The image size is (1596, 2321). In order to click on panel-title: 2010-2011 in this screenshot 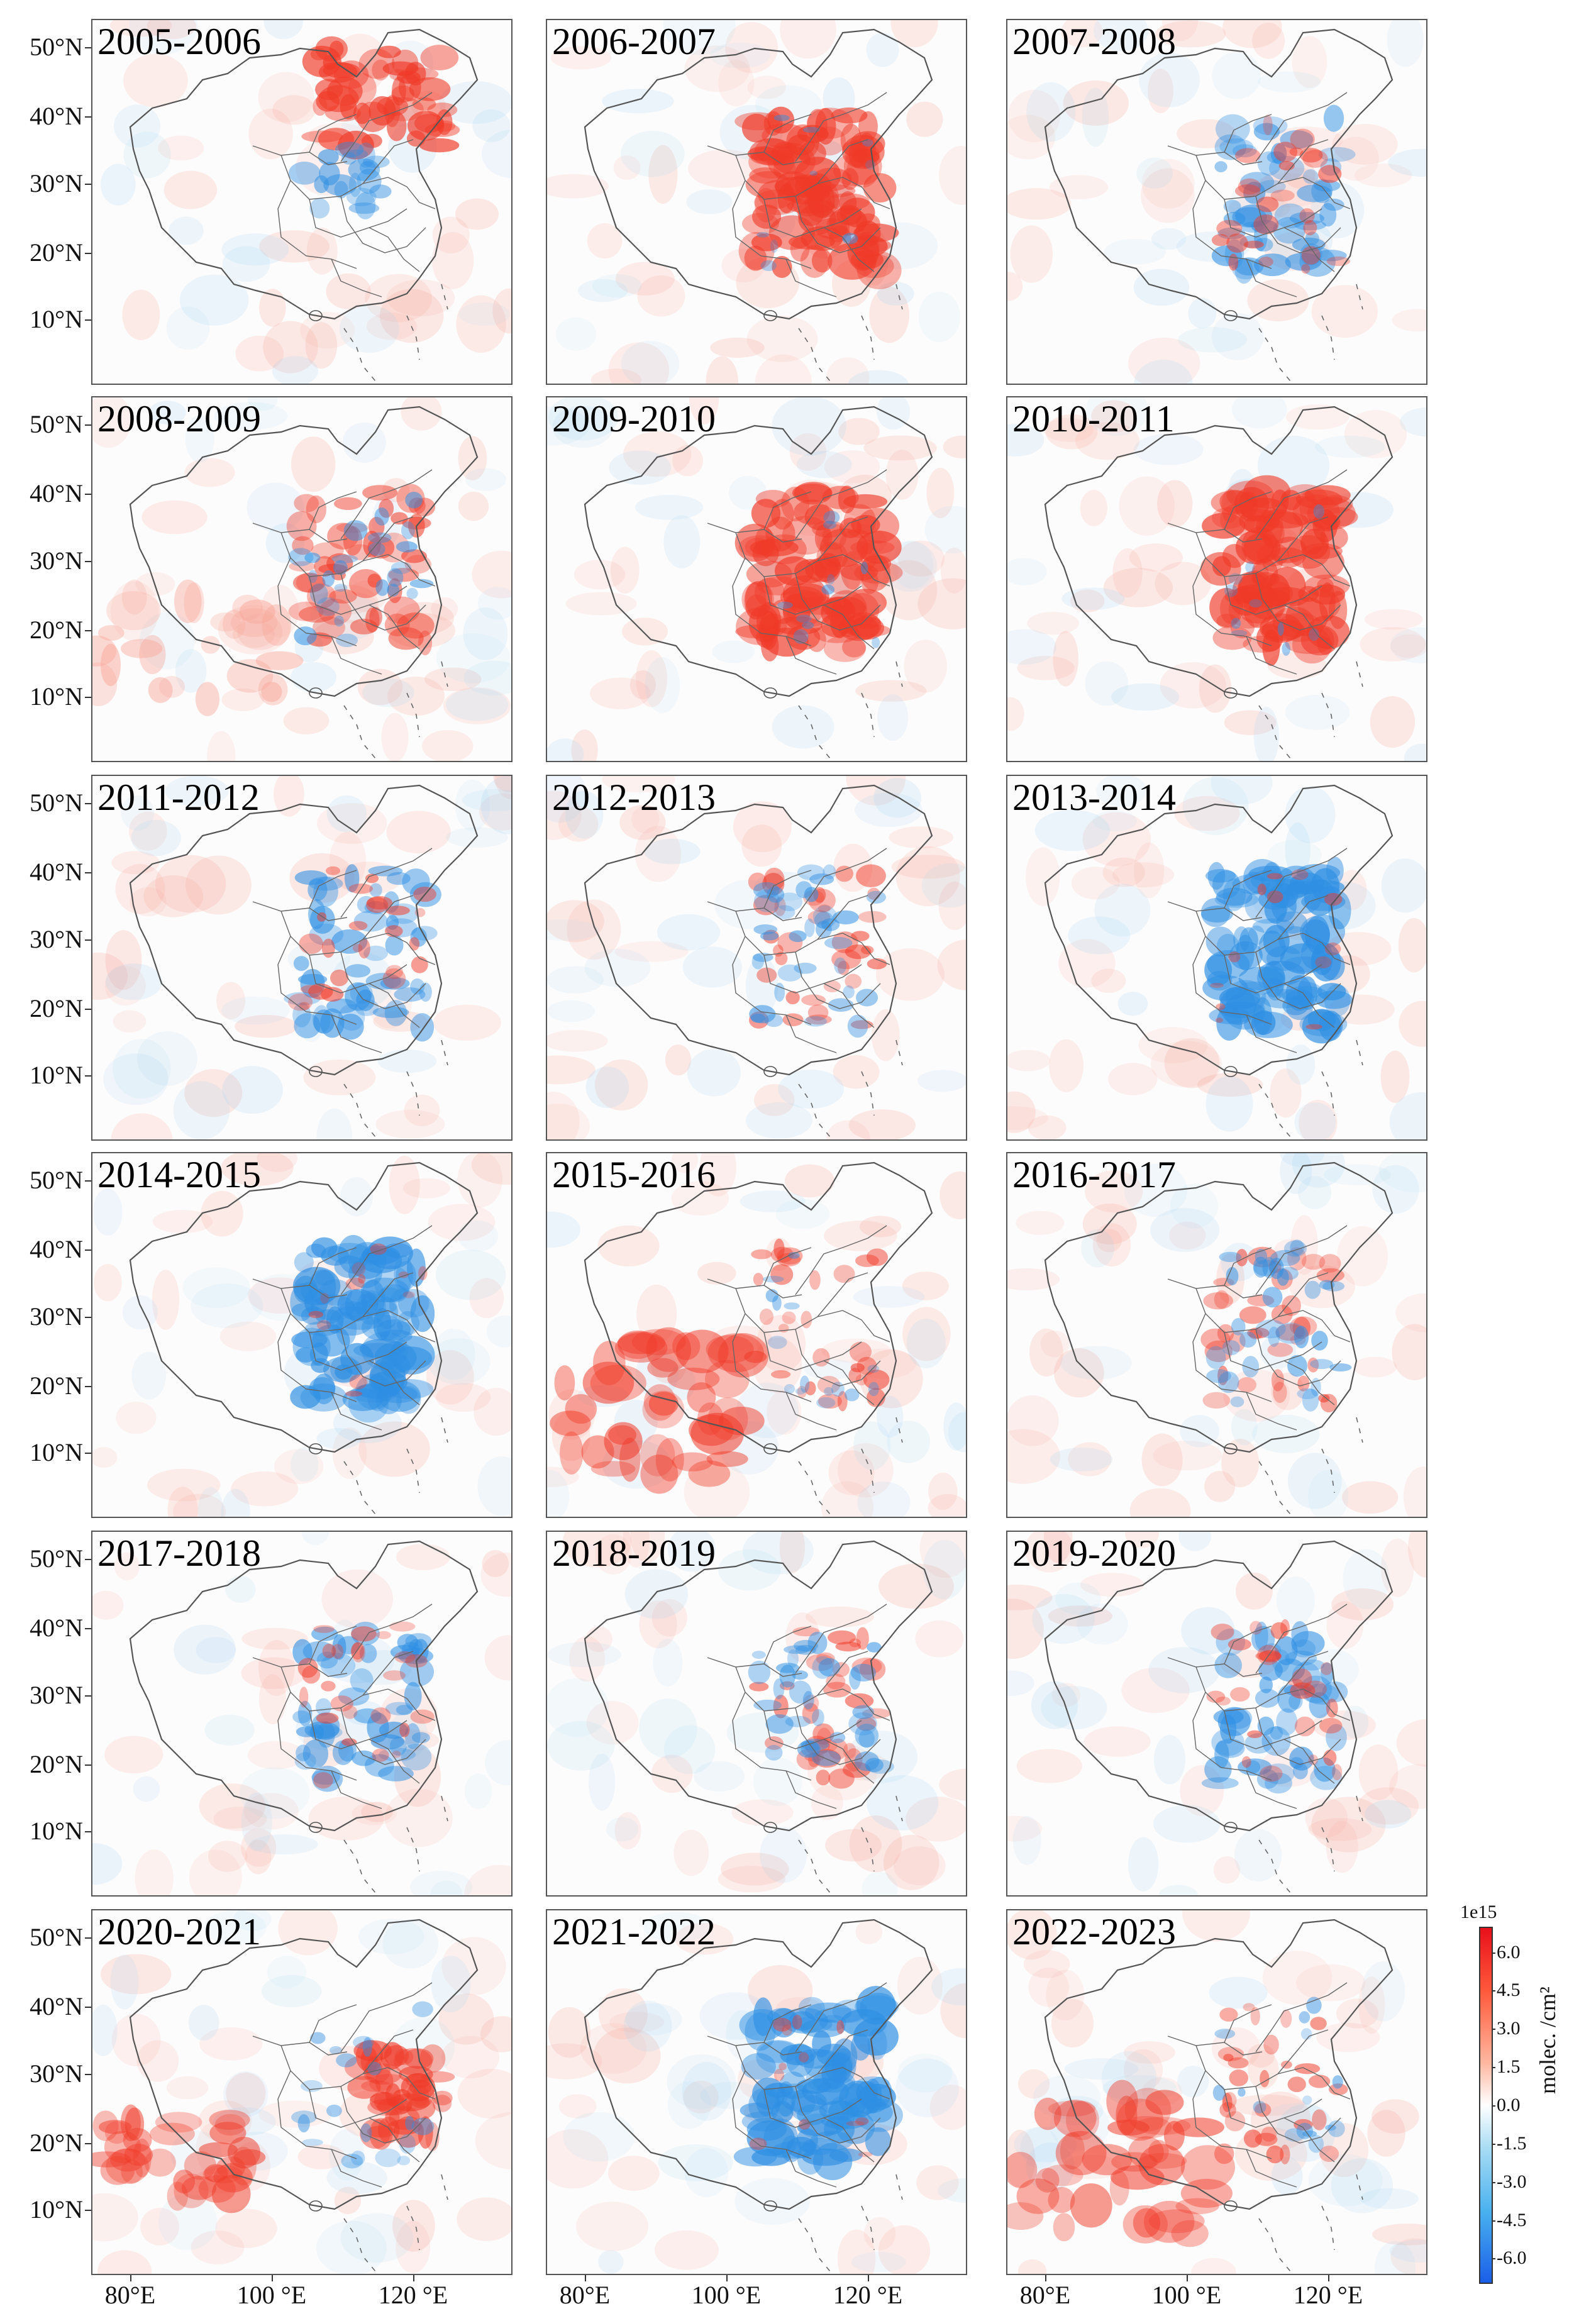, I will do `click(1093, 419)`.